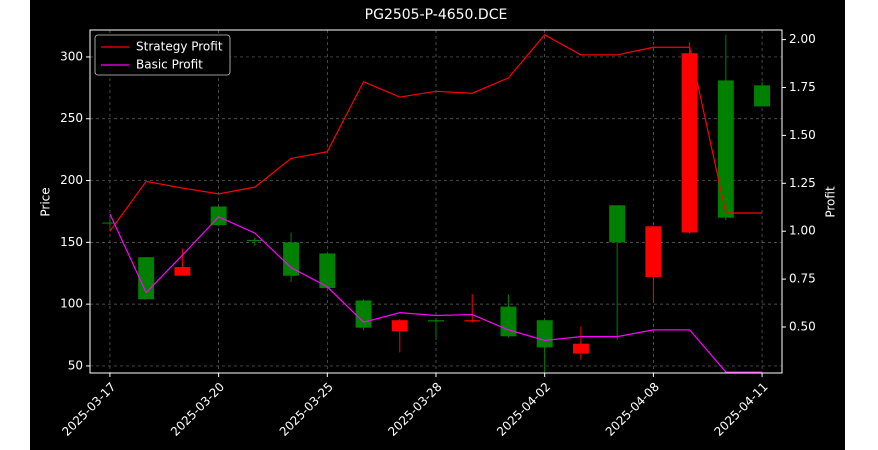 The height and width of the screenshot is (450, 878). Describe the element at coordinates (802, 135) in the screenshot. I see `y2-tick-label: 1.50` at that location.